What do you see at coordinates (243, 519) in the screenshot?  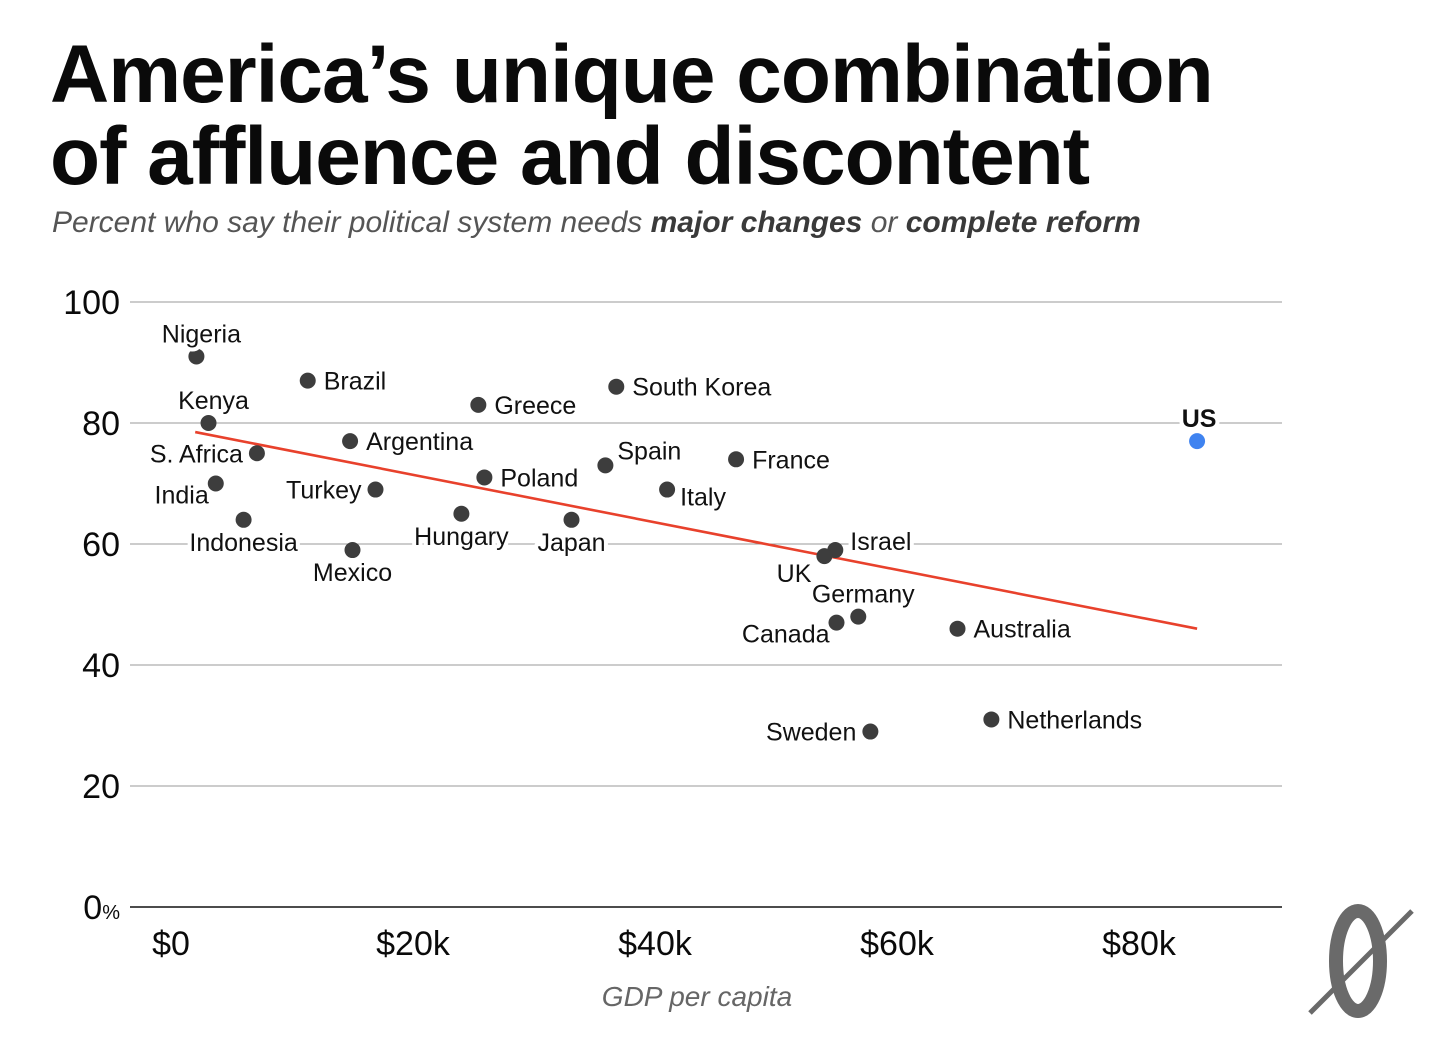 I see `point-indonesia` at bounding box center [243, 519].